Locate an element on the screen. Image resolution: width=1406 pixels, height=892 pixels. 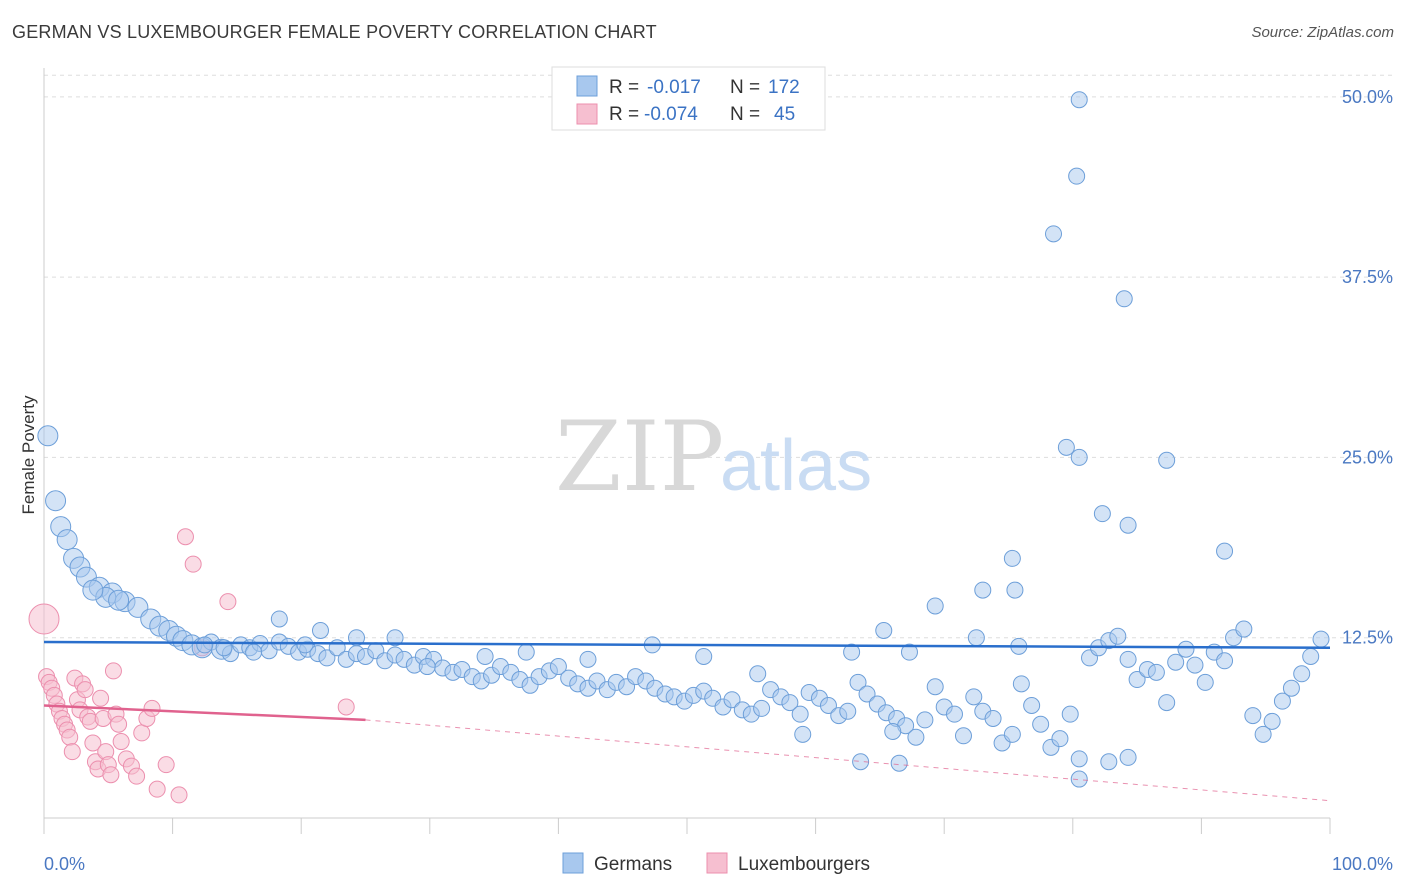
bottom-legend-swatch-germans is located at coordinates (573, 863).